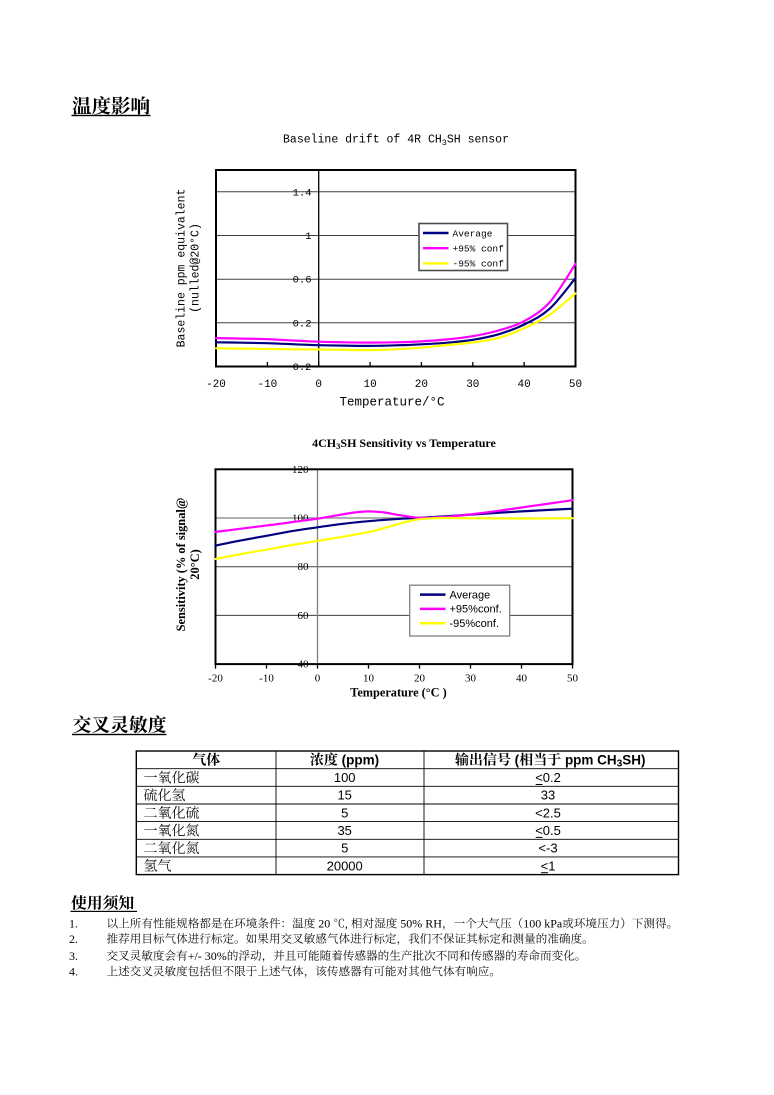 This screenshot has height=1095, width=774. Describe the element at coordinates (195, 564) in the screenshot. I see `svg-text: 20°C)` at that location.